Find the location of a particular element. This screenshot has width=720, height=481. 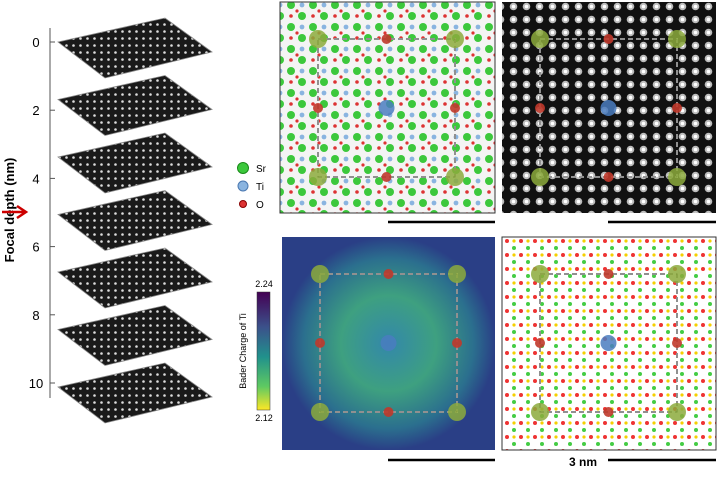

legend-label: O is located at coordinates (260, 205).